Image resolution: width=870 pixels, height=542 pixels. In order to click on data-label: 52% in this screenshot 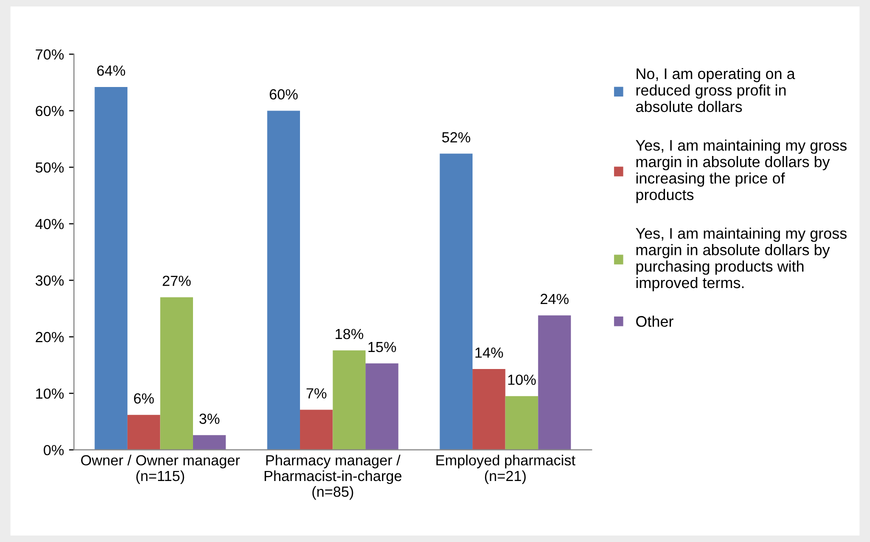, I will do `click(456, 137)`.